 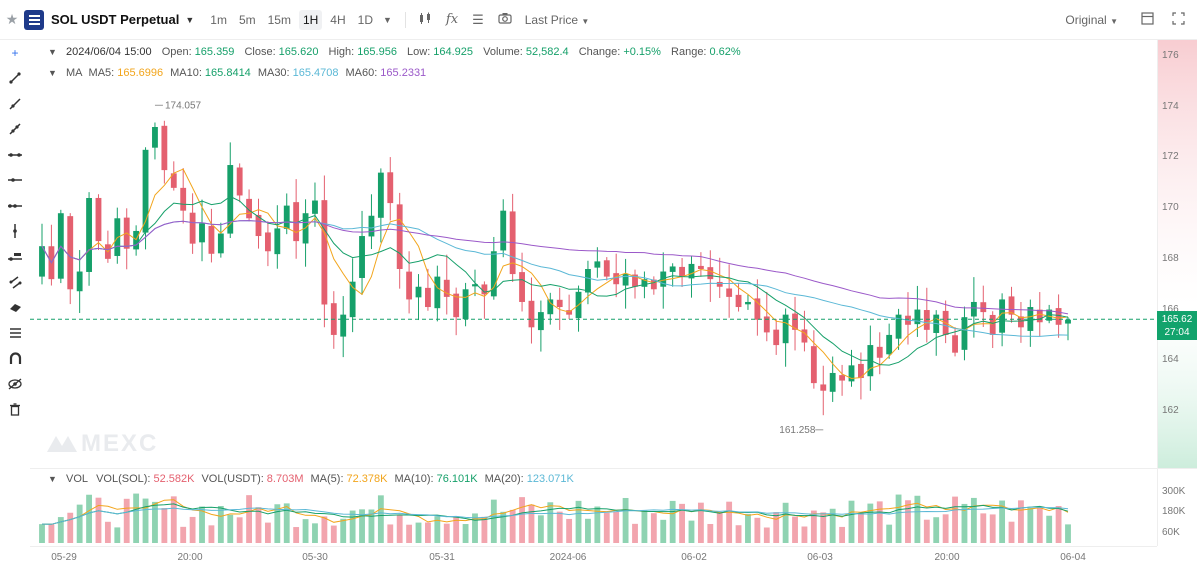 I want to click on time-axis-label: 20:00, so click(x=947, y=557).